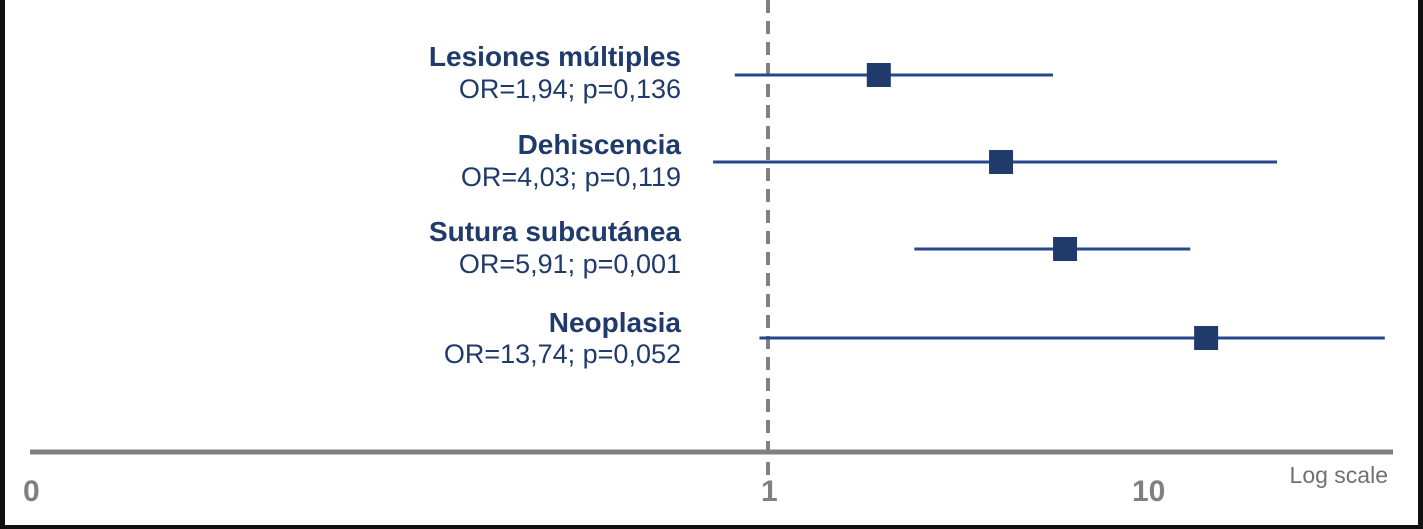 This screenshot has width=1423, height=529. I want to click on x-tick-10: 10, so click(1149, 491).